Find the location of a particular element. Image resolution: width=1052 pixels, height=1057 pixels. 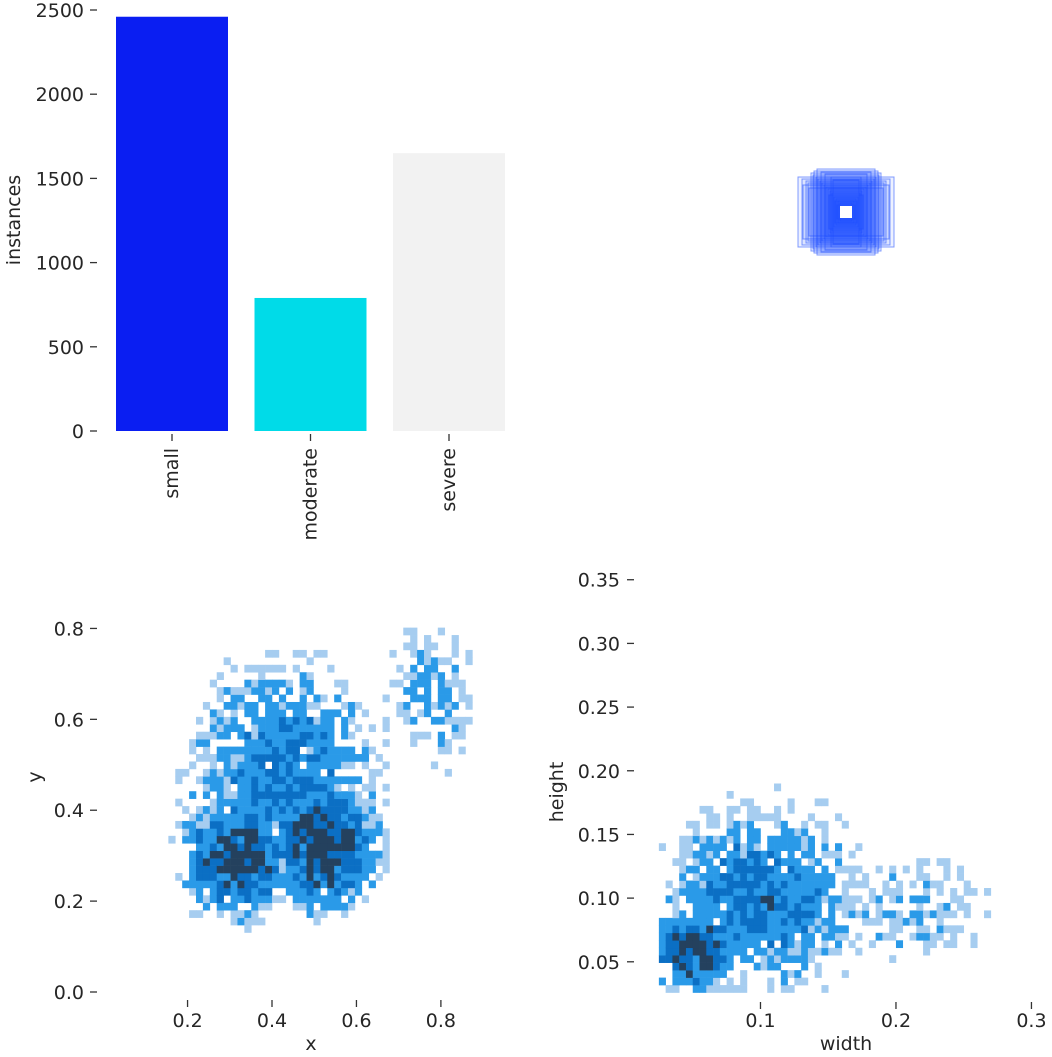

xy-y-tick-label: 0.6 is located at coordinates (69, 720).